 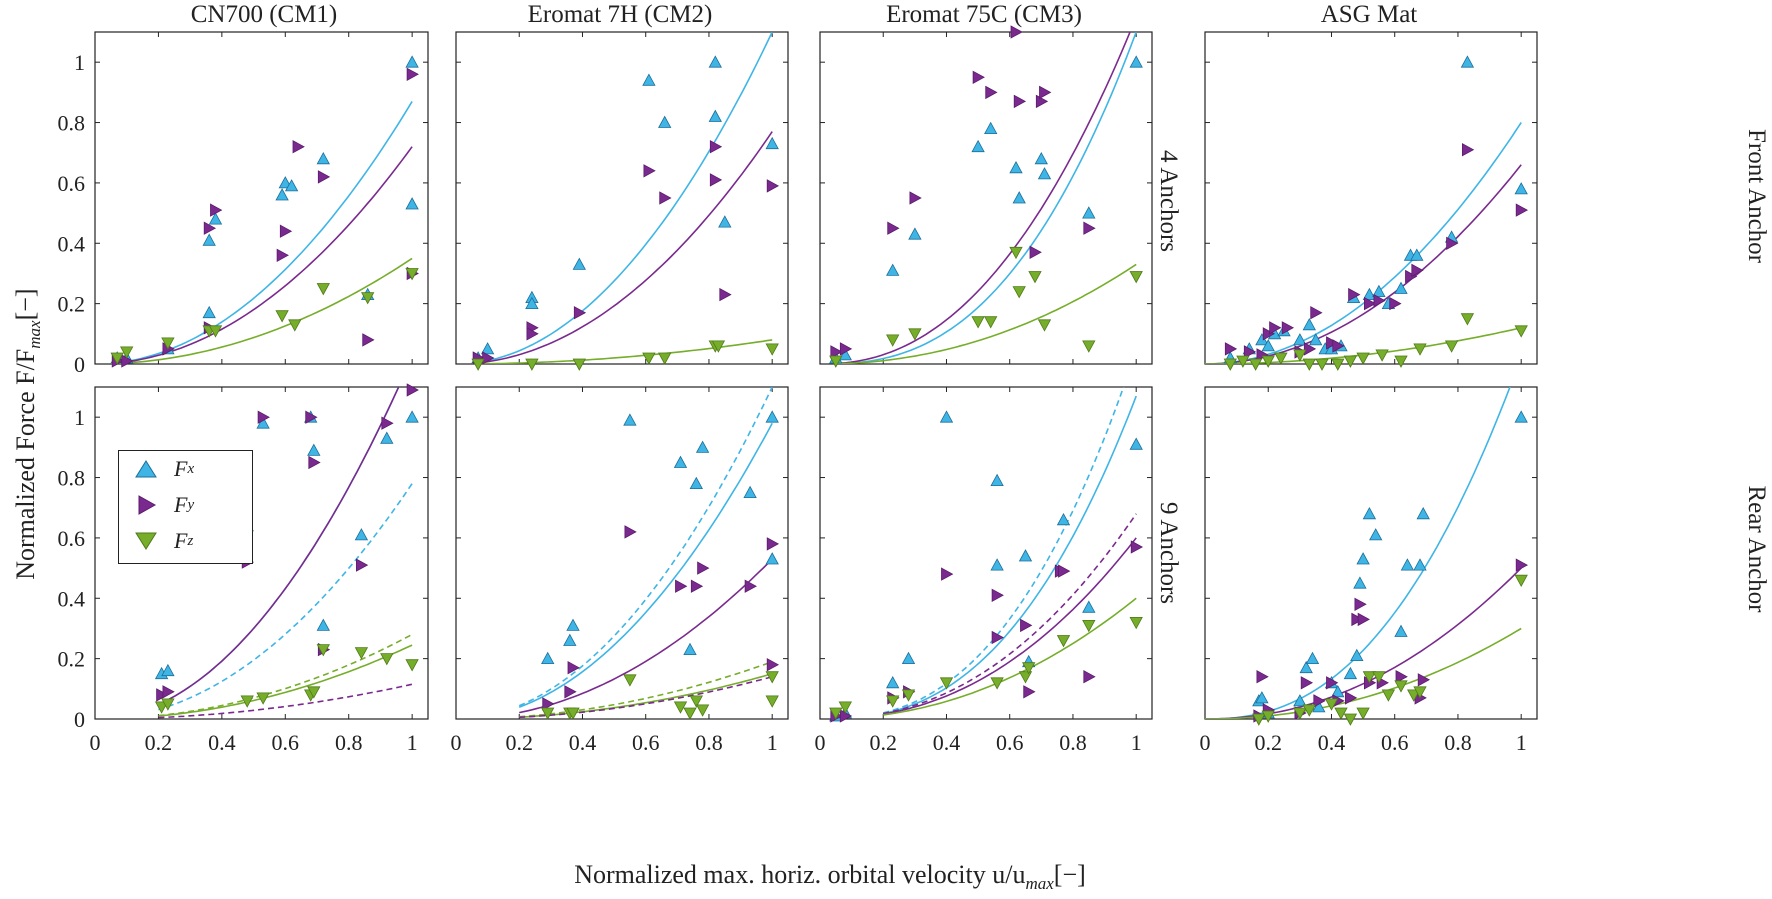 What do you see at coordinates (72, 123) in the screenshot?
I see `y-tick-label: 0.8` at bounding box center [72, 123].